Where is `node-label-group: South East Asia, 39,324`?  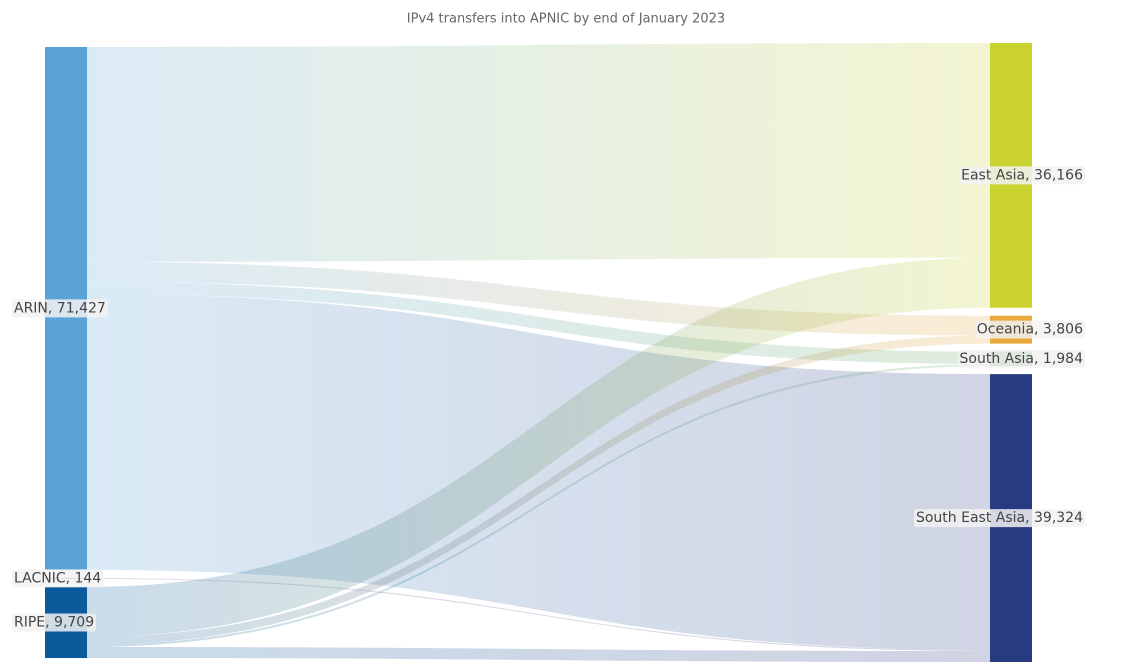 node-label-group: South East Asia, 39,324 is located at coordinates (999, 518).